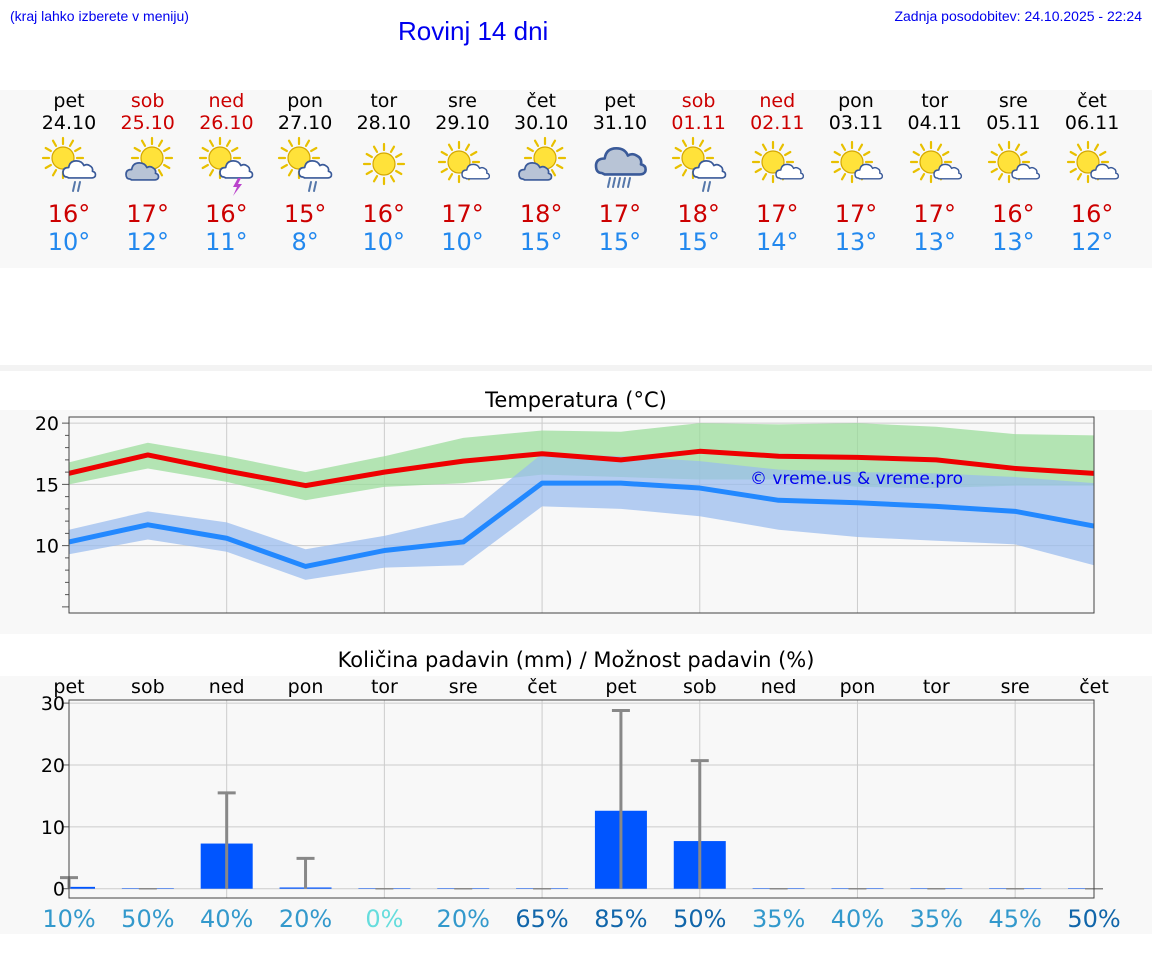 Image resolution: width=1152 pixels, height=975 pixels. I want to click on x-category-label: pet, so click(68, 687).